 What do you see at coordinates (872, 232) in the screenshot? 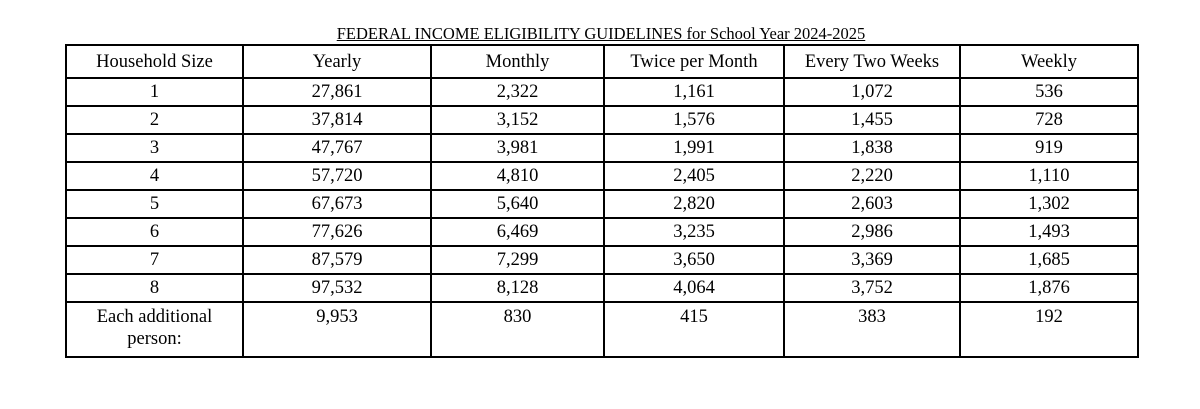
I see `value-cell: 2,986` at bounding box center [872, 232].